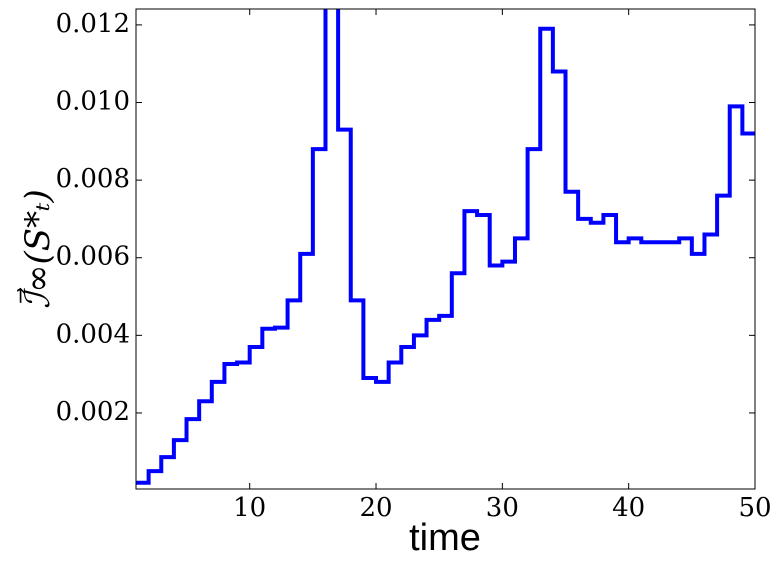  What do you see at coordinates (93, 334) in the screenshot?
I see `y-tick-label: 0.004` at bounding box center [93, 334].